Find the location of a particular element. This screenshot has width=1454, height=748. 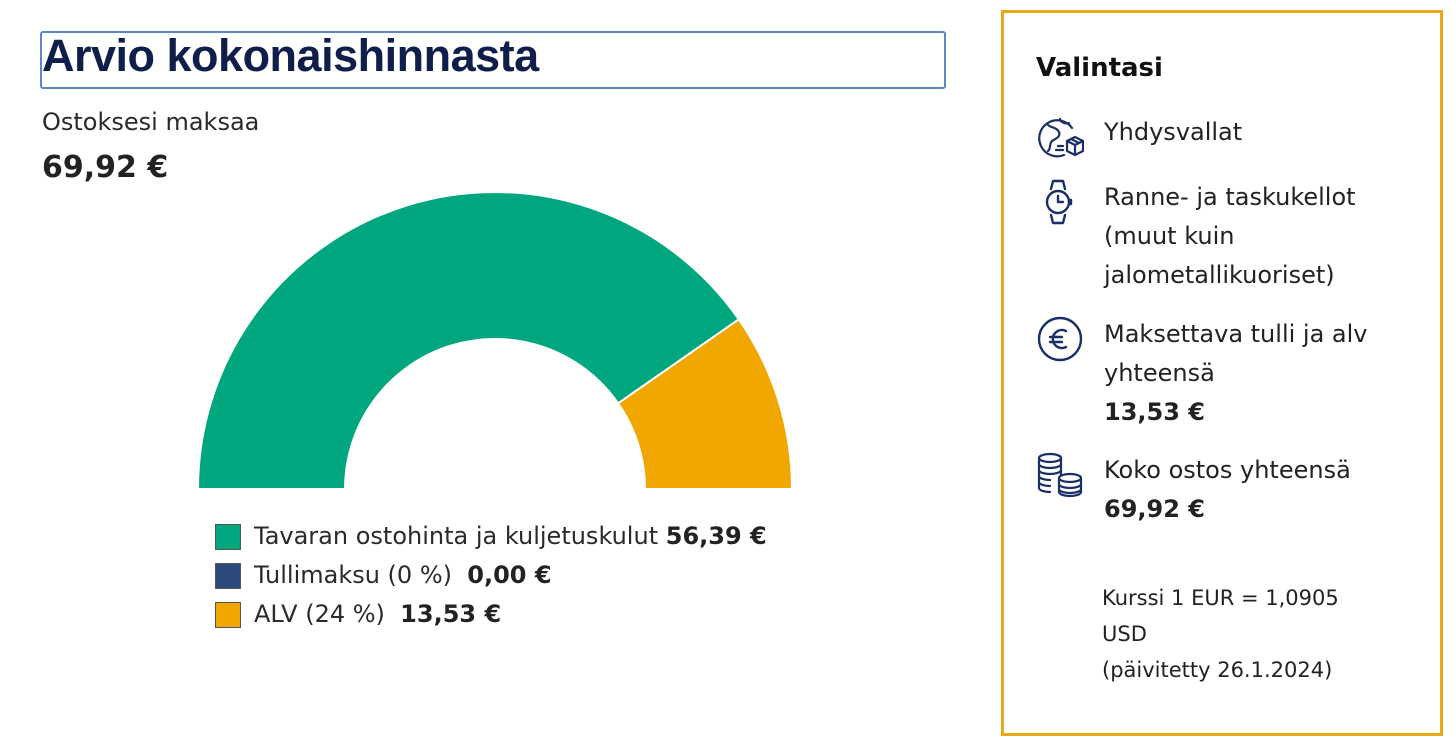

globe-package-icon is located at coordinates (1061, 137).